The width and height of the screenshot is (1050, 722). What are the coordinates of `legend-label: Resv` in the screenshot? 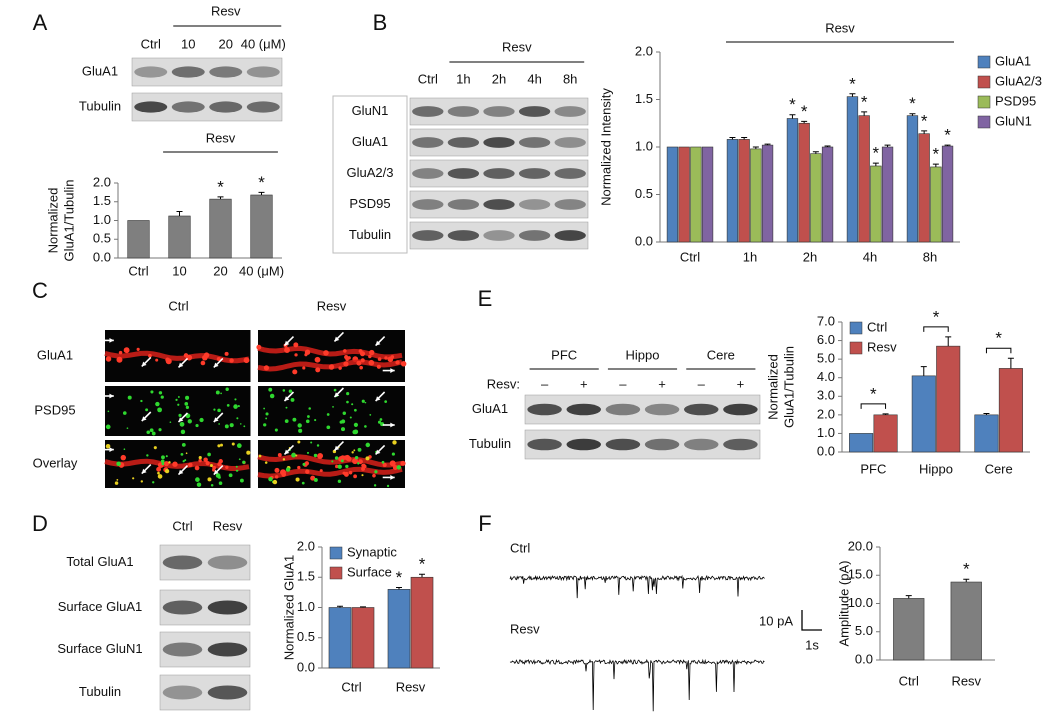 It's located at (882, 346).